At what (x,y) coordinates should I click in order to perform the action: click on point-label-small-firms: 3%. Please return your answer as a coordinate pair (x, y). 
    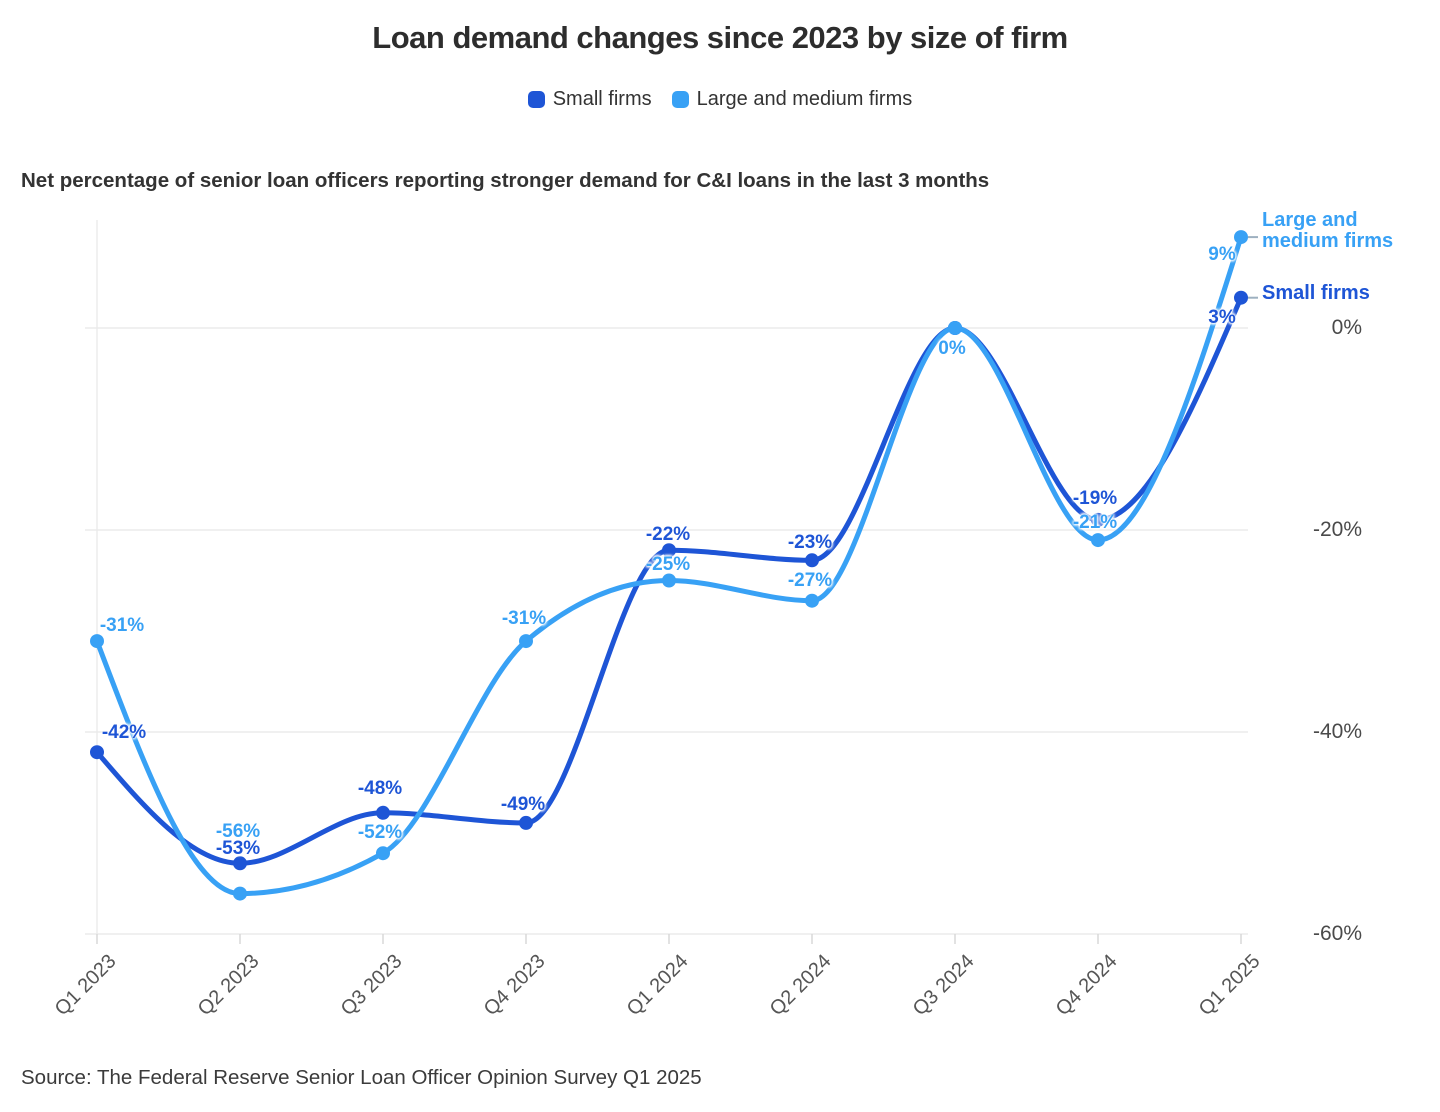
    Looking at the image, I should click on (1222, 317).